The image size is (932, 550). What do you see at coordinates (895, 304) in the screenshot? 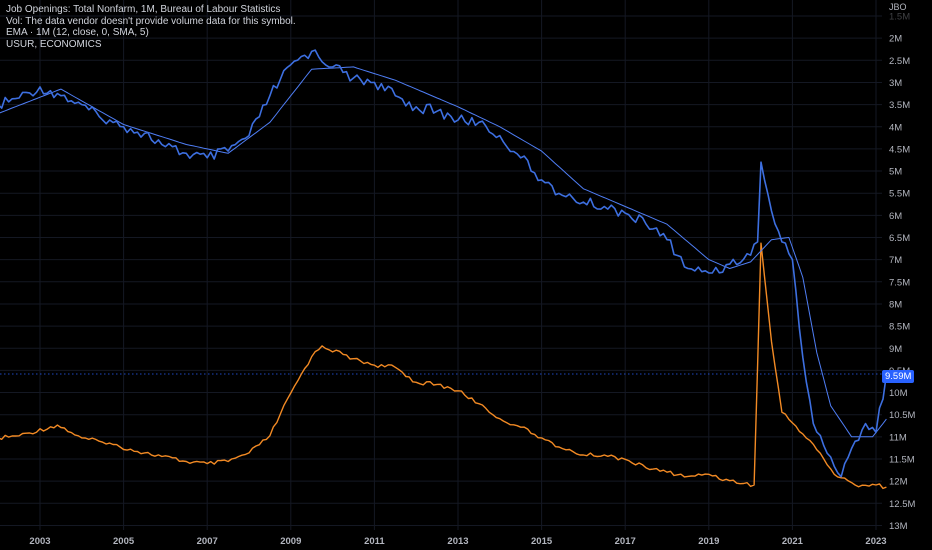
I see `y-tick-label: 8M` at bounding box center [895, 304].